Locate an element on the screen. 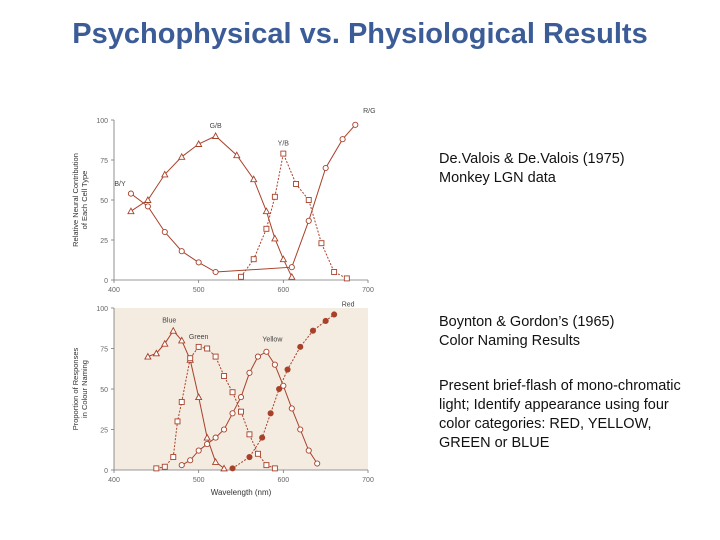 Image resolution: width=720 pixels, height=540 pixels. series-label: R/G is located at coordinates (369, 111).